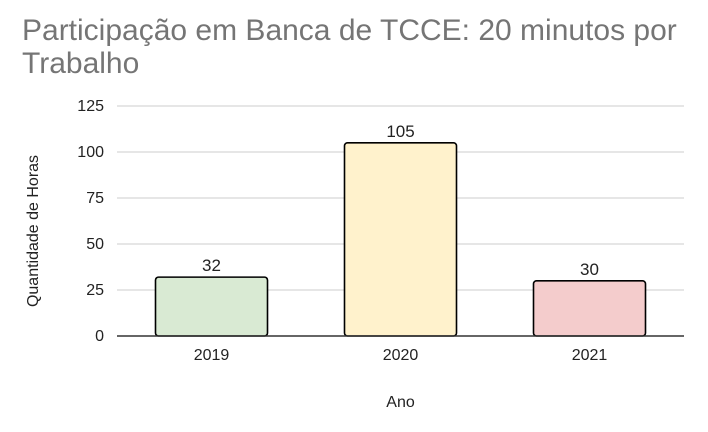 The width and height of the screenshot is (708, 432). What do you see at coordinates (212, 355) in the screenshot?
I see `x-tick-label: 2019` at bounding box center [212, 355].